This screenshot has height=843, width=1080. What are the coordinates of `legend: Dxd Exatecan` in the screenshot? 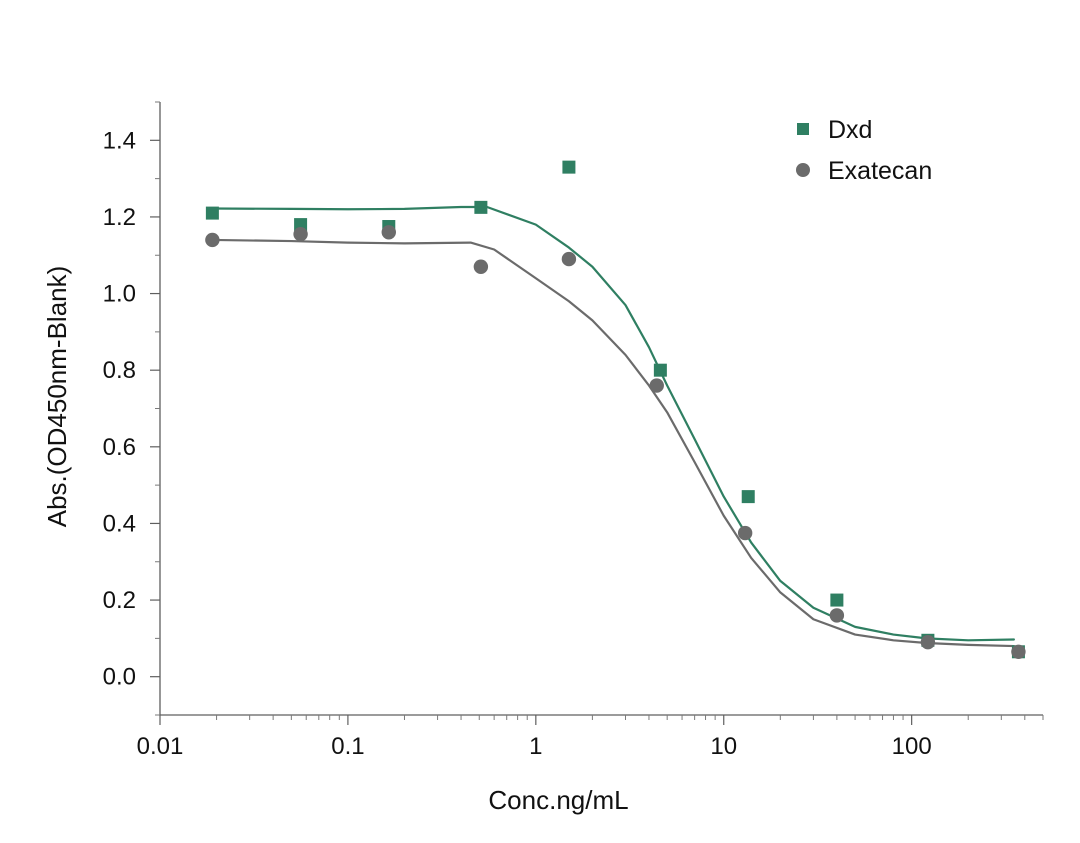 It's located at (864, 150).